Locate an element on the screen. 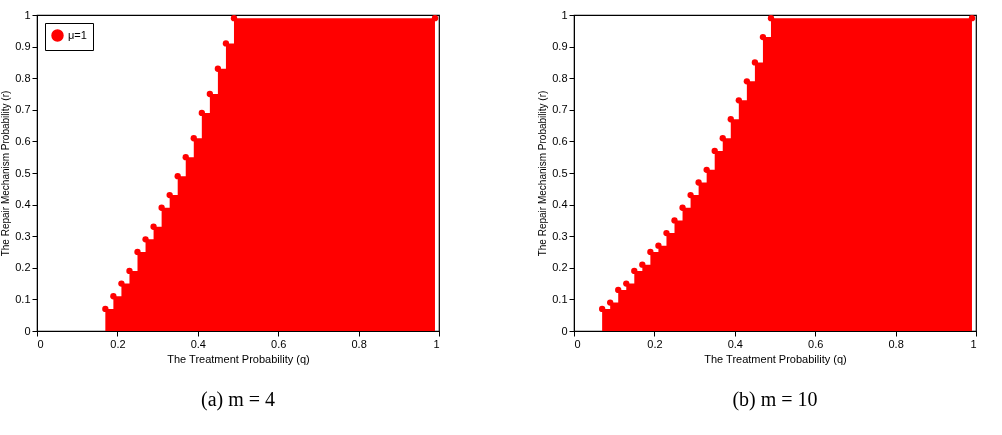  legend-label: μ=1 is located at coordinates (77, 34).